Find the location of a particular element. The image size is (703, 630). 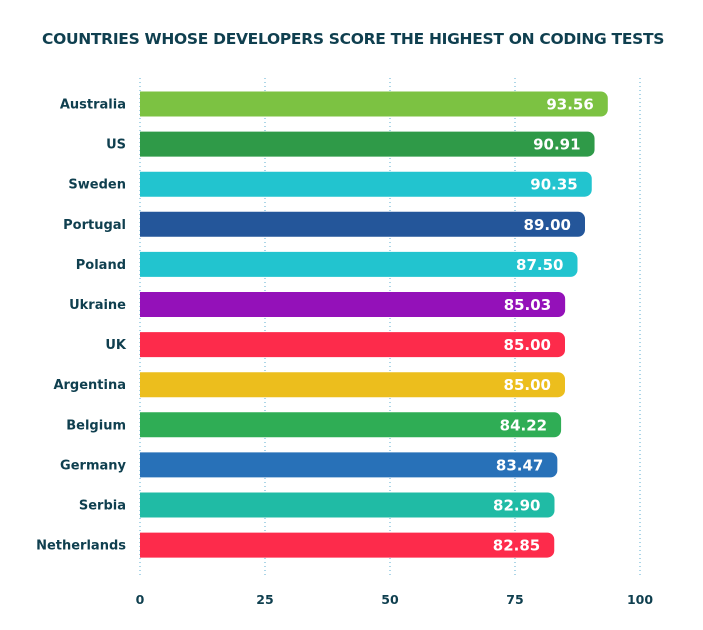

category-label: Ukraine is located at coordinates (97, 305).